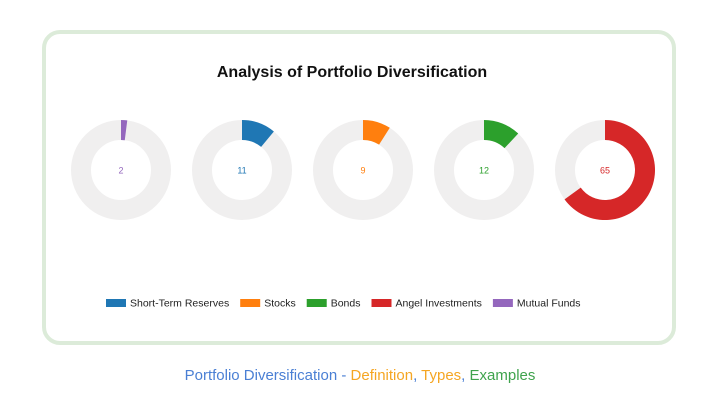 Image resolution: width=720 pixels, height=412 pixels. What do you see at coordinates (502, 375) in the screenshot?
I see `caption-part: Examples` at bounding box center [502, 375].